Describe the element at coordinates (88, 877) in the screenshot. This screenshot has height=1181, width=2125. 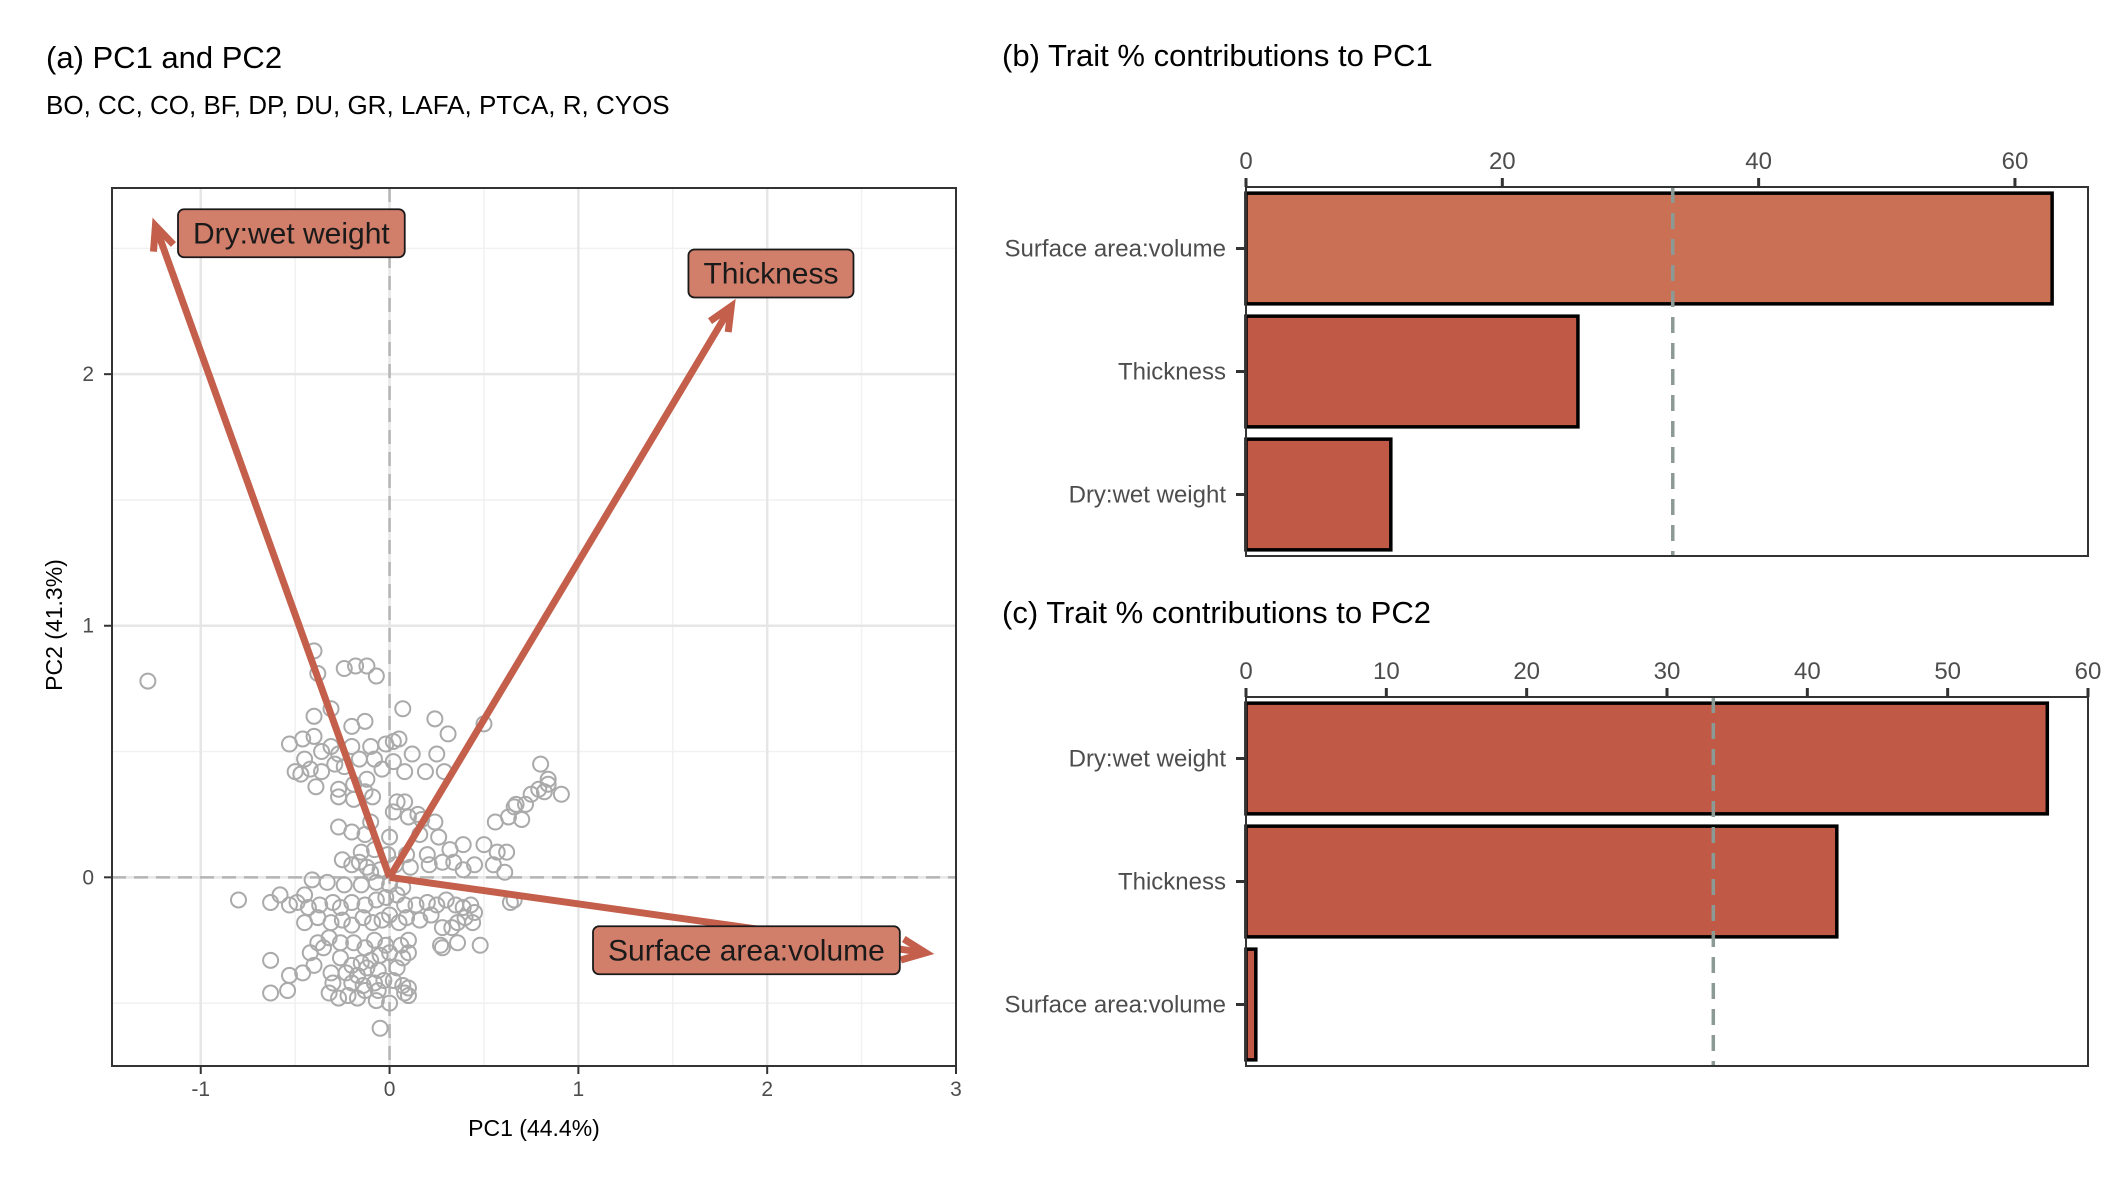
I see `y-tick-label: 0` at that location.